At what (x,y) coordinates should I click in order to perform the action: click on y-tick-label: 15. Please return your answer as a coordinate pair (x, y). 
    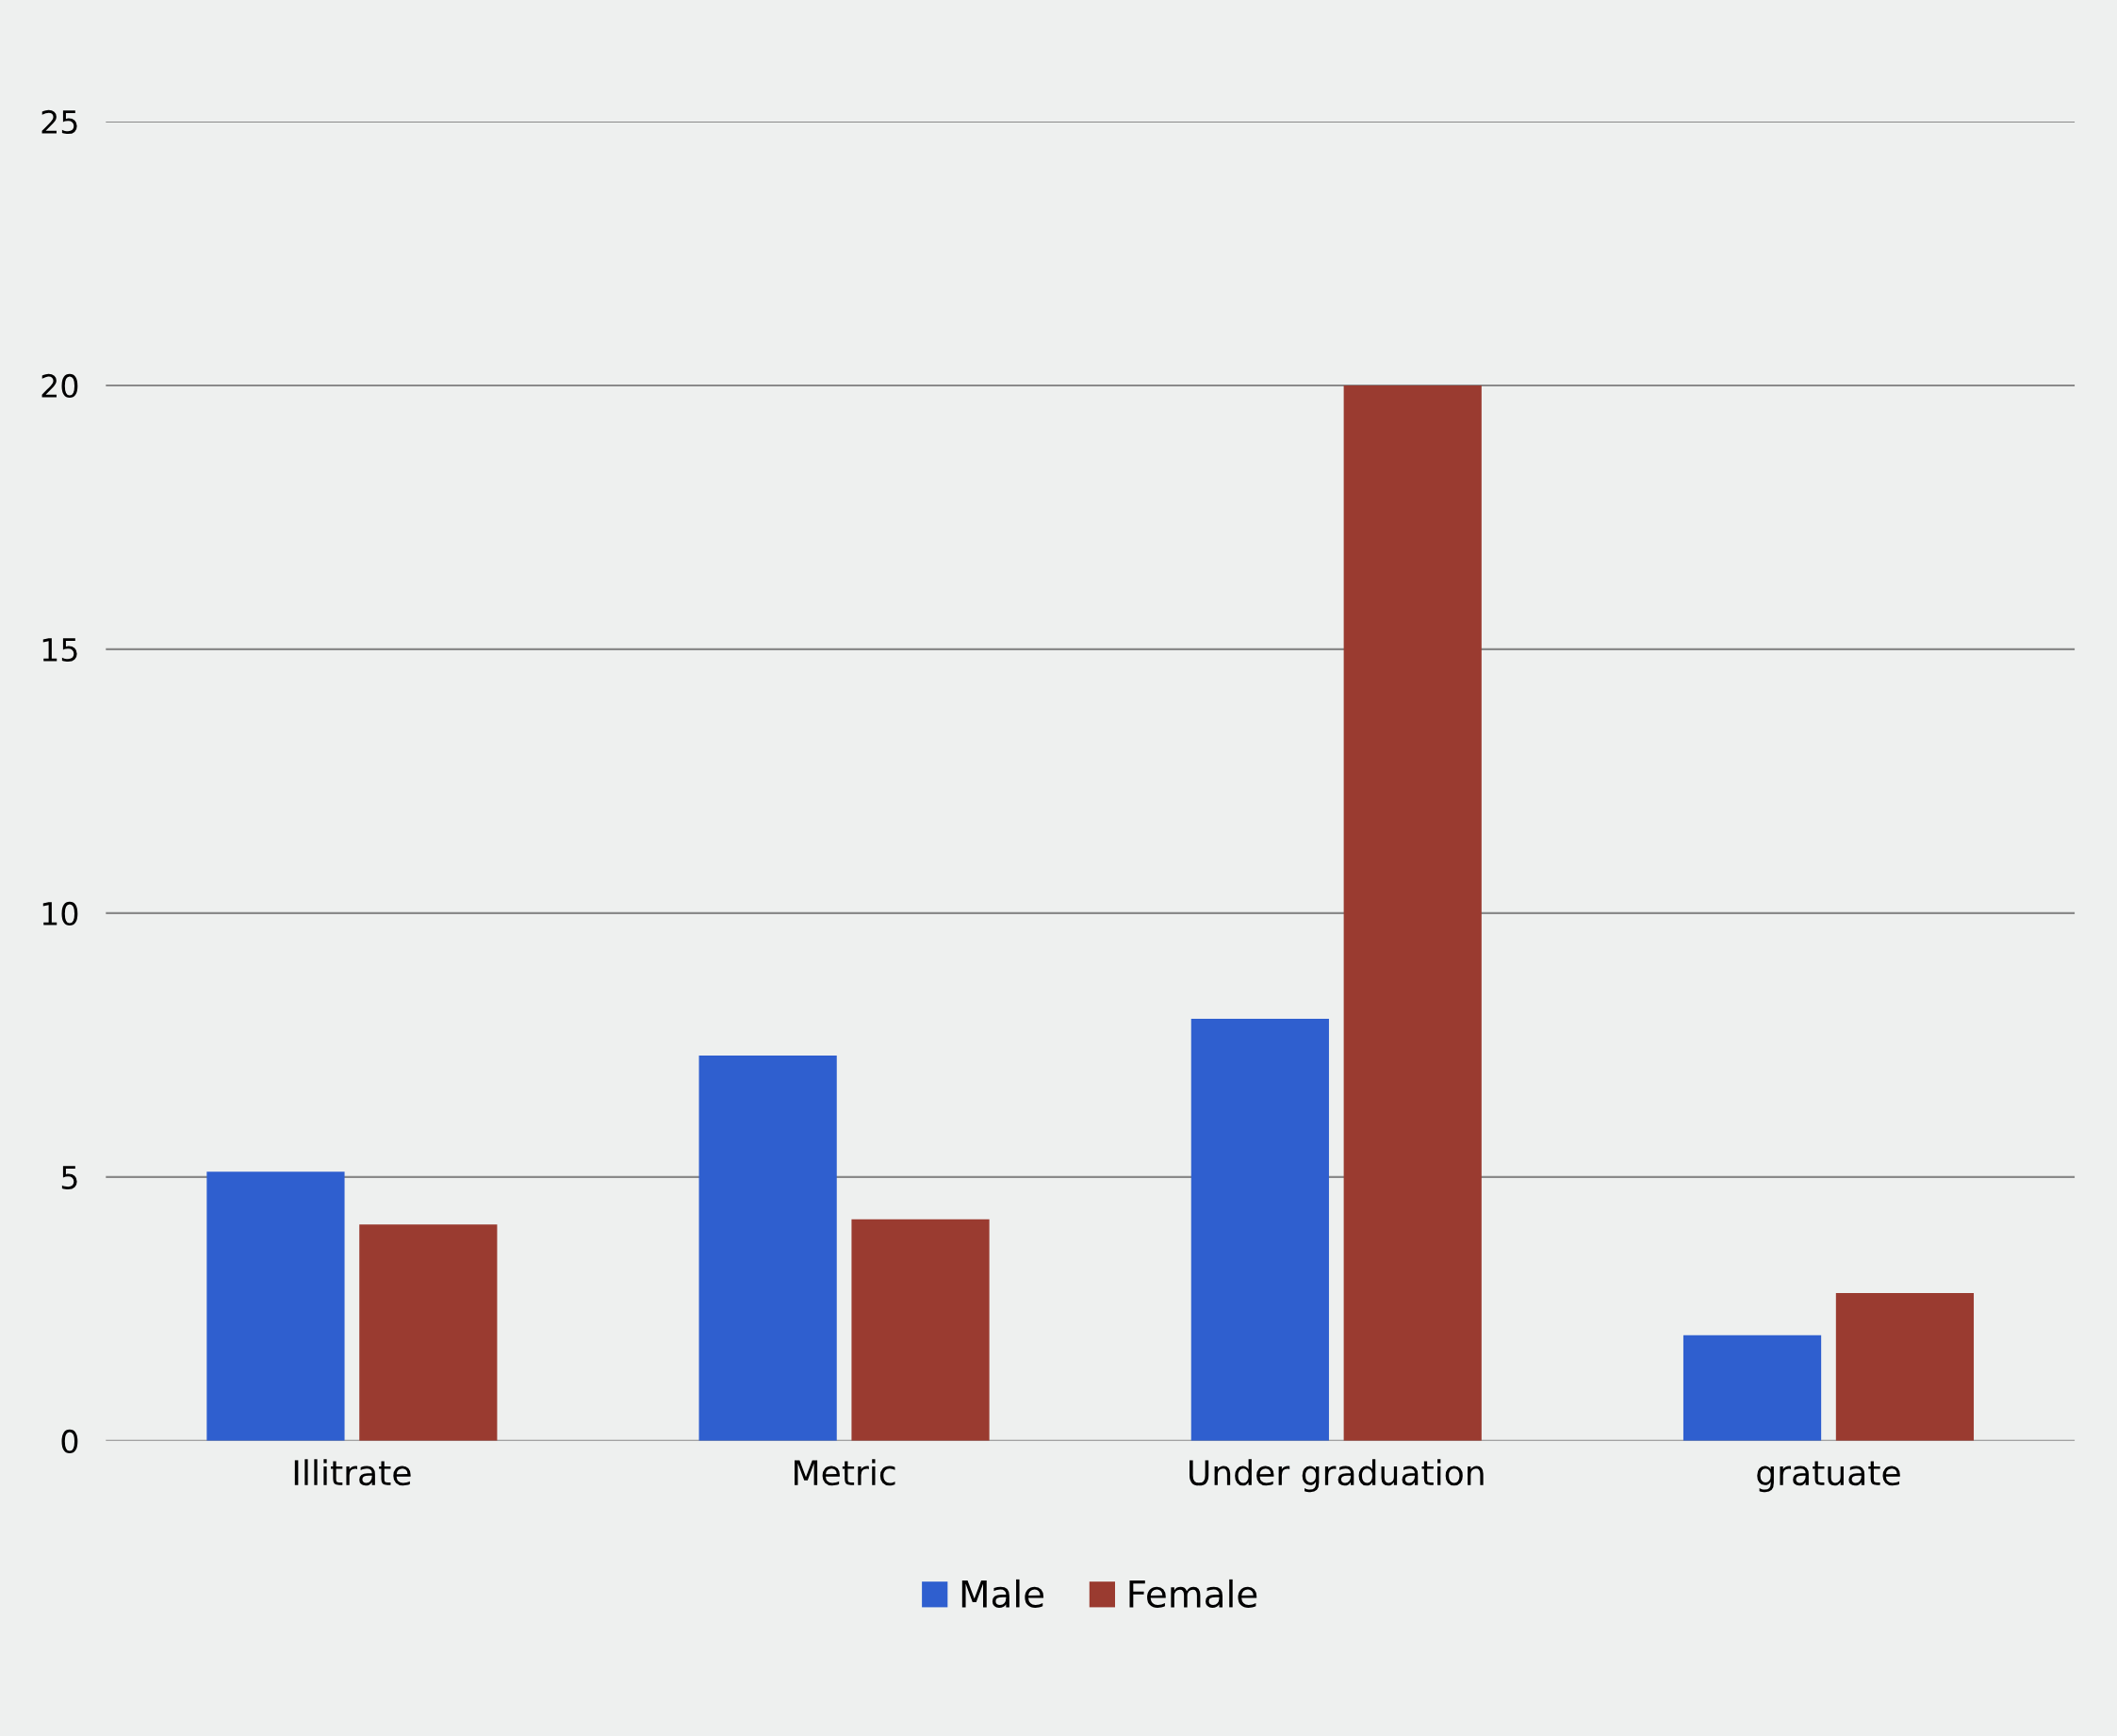
    Looking at the image, I should click on (59, 650).